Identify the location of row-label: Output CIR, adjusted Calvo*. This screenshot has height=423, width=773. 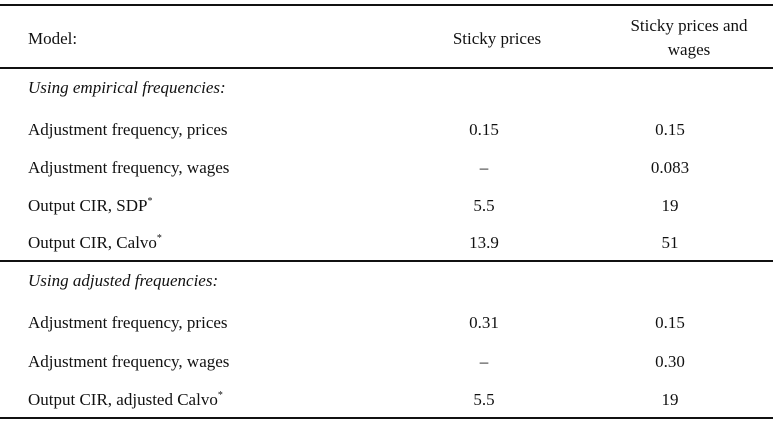
(125, 400).